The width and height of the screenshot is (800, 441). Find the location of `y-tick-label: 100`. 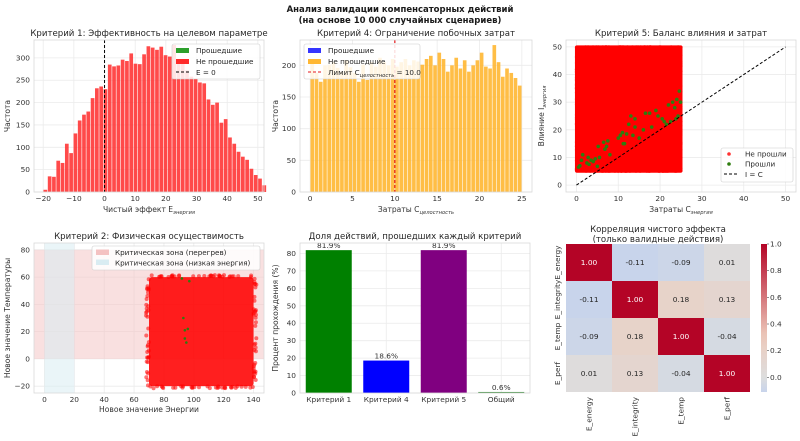

y-tick-label: 100 is located at coordinates (23, 147).